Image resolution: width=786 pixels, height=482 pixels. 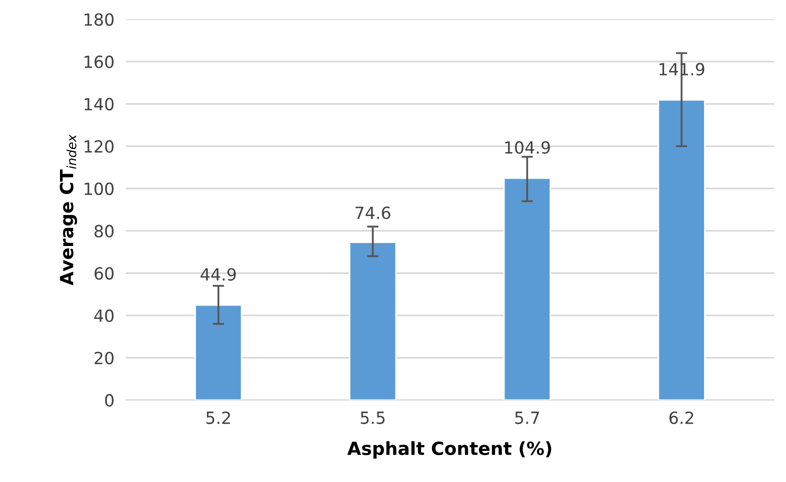 I want to click on y-tick-label: 100, so click(x=99, y=189).